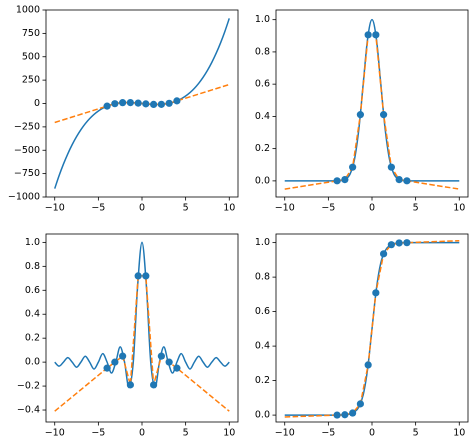 The width and height of the screenshot is (474, 444). Describe the element at coordinates (31, 56) in the screenshot. I see `y-tick-label: 500` at that location.